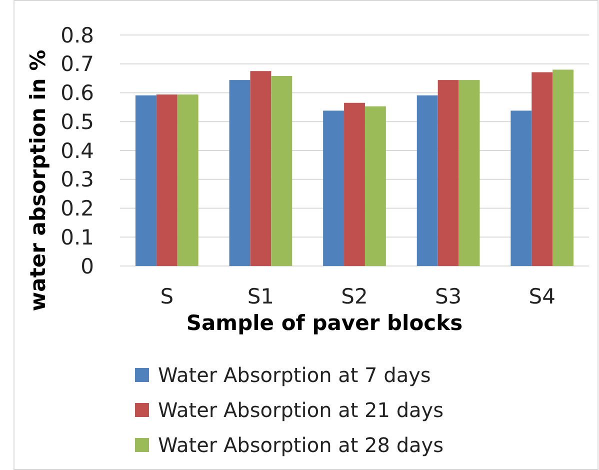  What do you see at coordinates (77, 35) in the screenshot?
I see `y-tick-label: 0.8` at bounding box center [77, 35].